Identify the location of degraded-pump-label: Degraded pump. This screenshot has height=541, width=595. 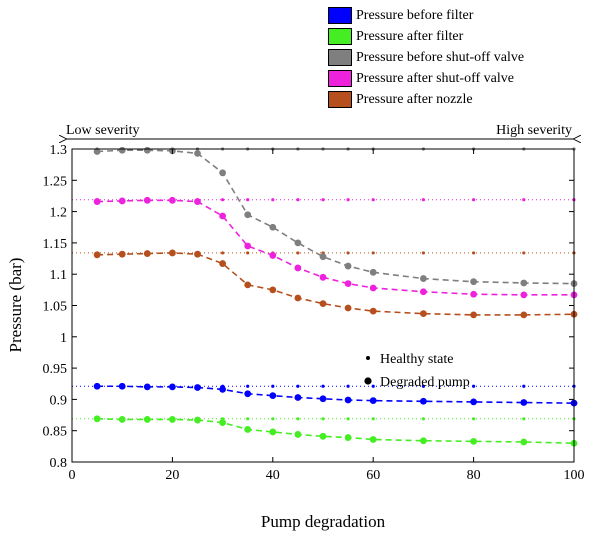
(425, 382).